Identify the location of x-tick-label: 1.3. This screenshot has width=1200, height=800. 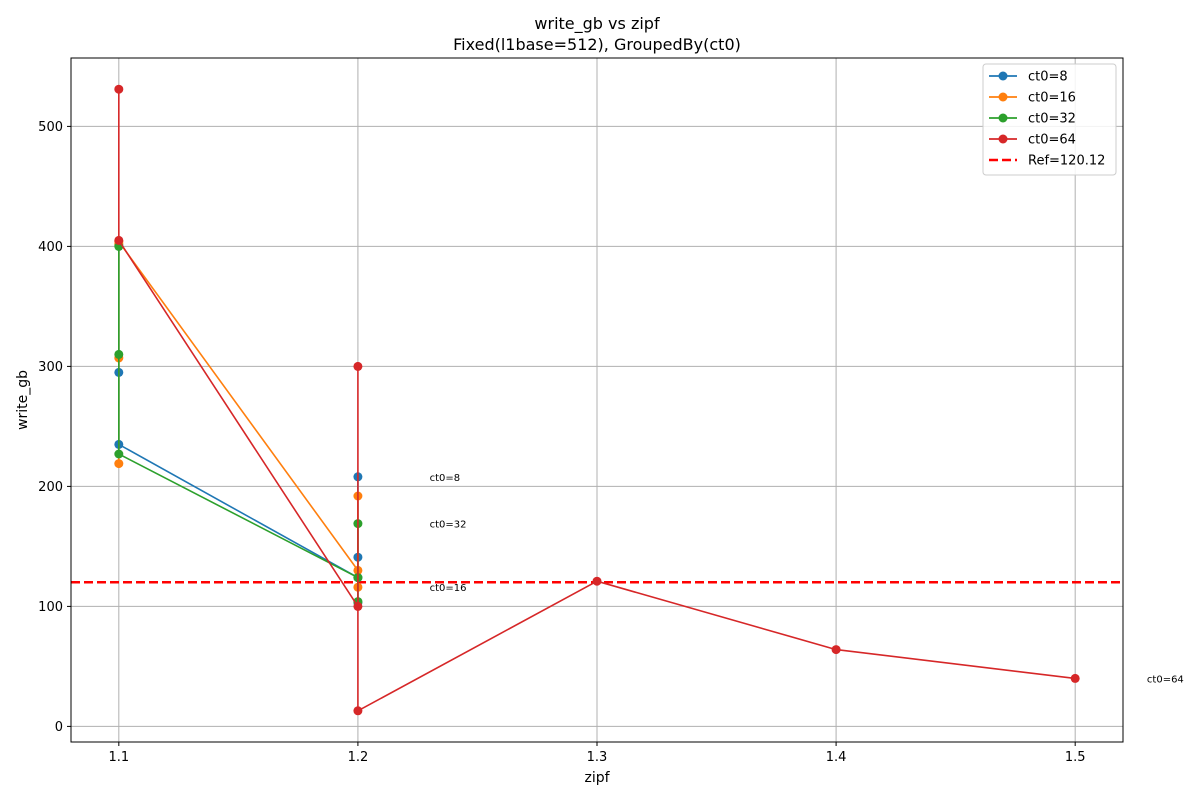
(597, 757).